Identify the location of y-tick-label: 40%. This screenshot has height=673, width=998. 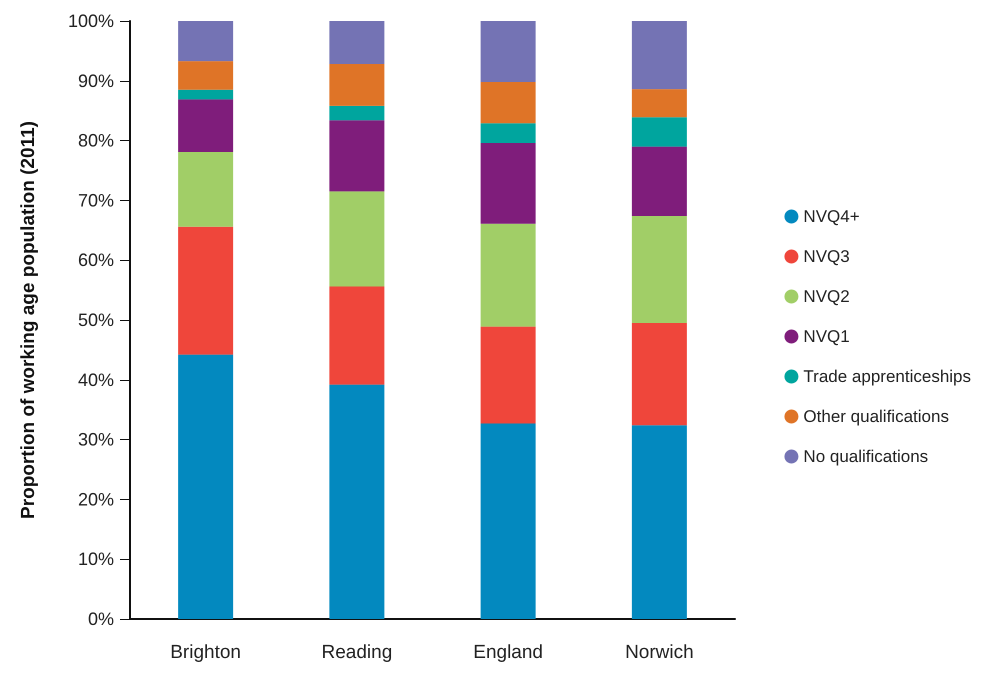
(96, 380).